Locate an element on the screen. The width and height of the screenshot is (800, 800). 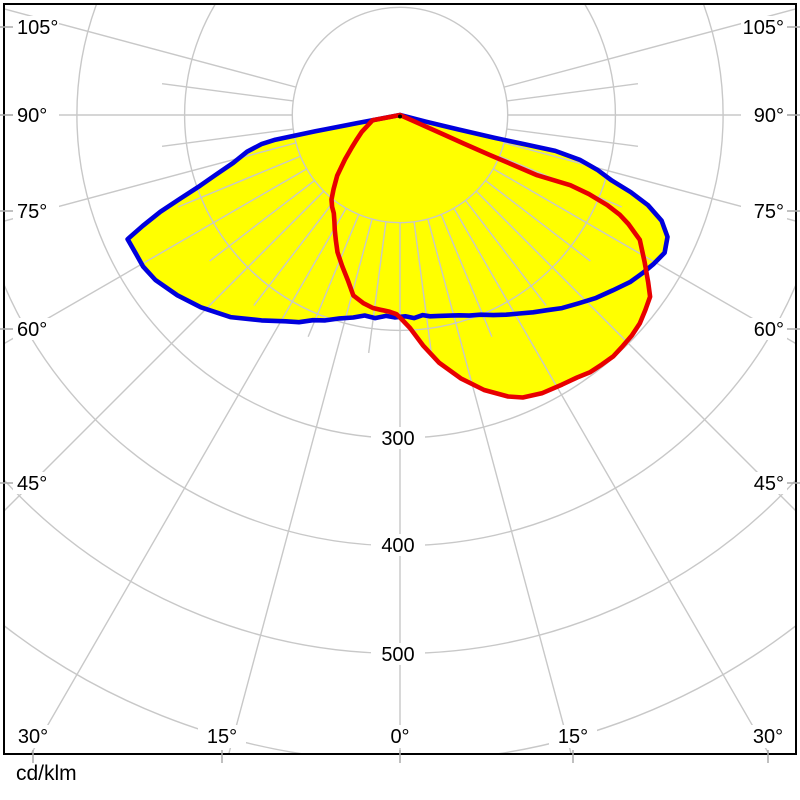
center-marker is located at coordinates (400, 116).